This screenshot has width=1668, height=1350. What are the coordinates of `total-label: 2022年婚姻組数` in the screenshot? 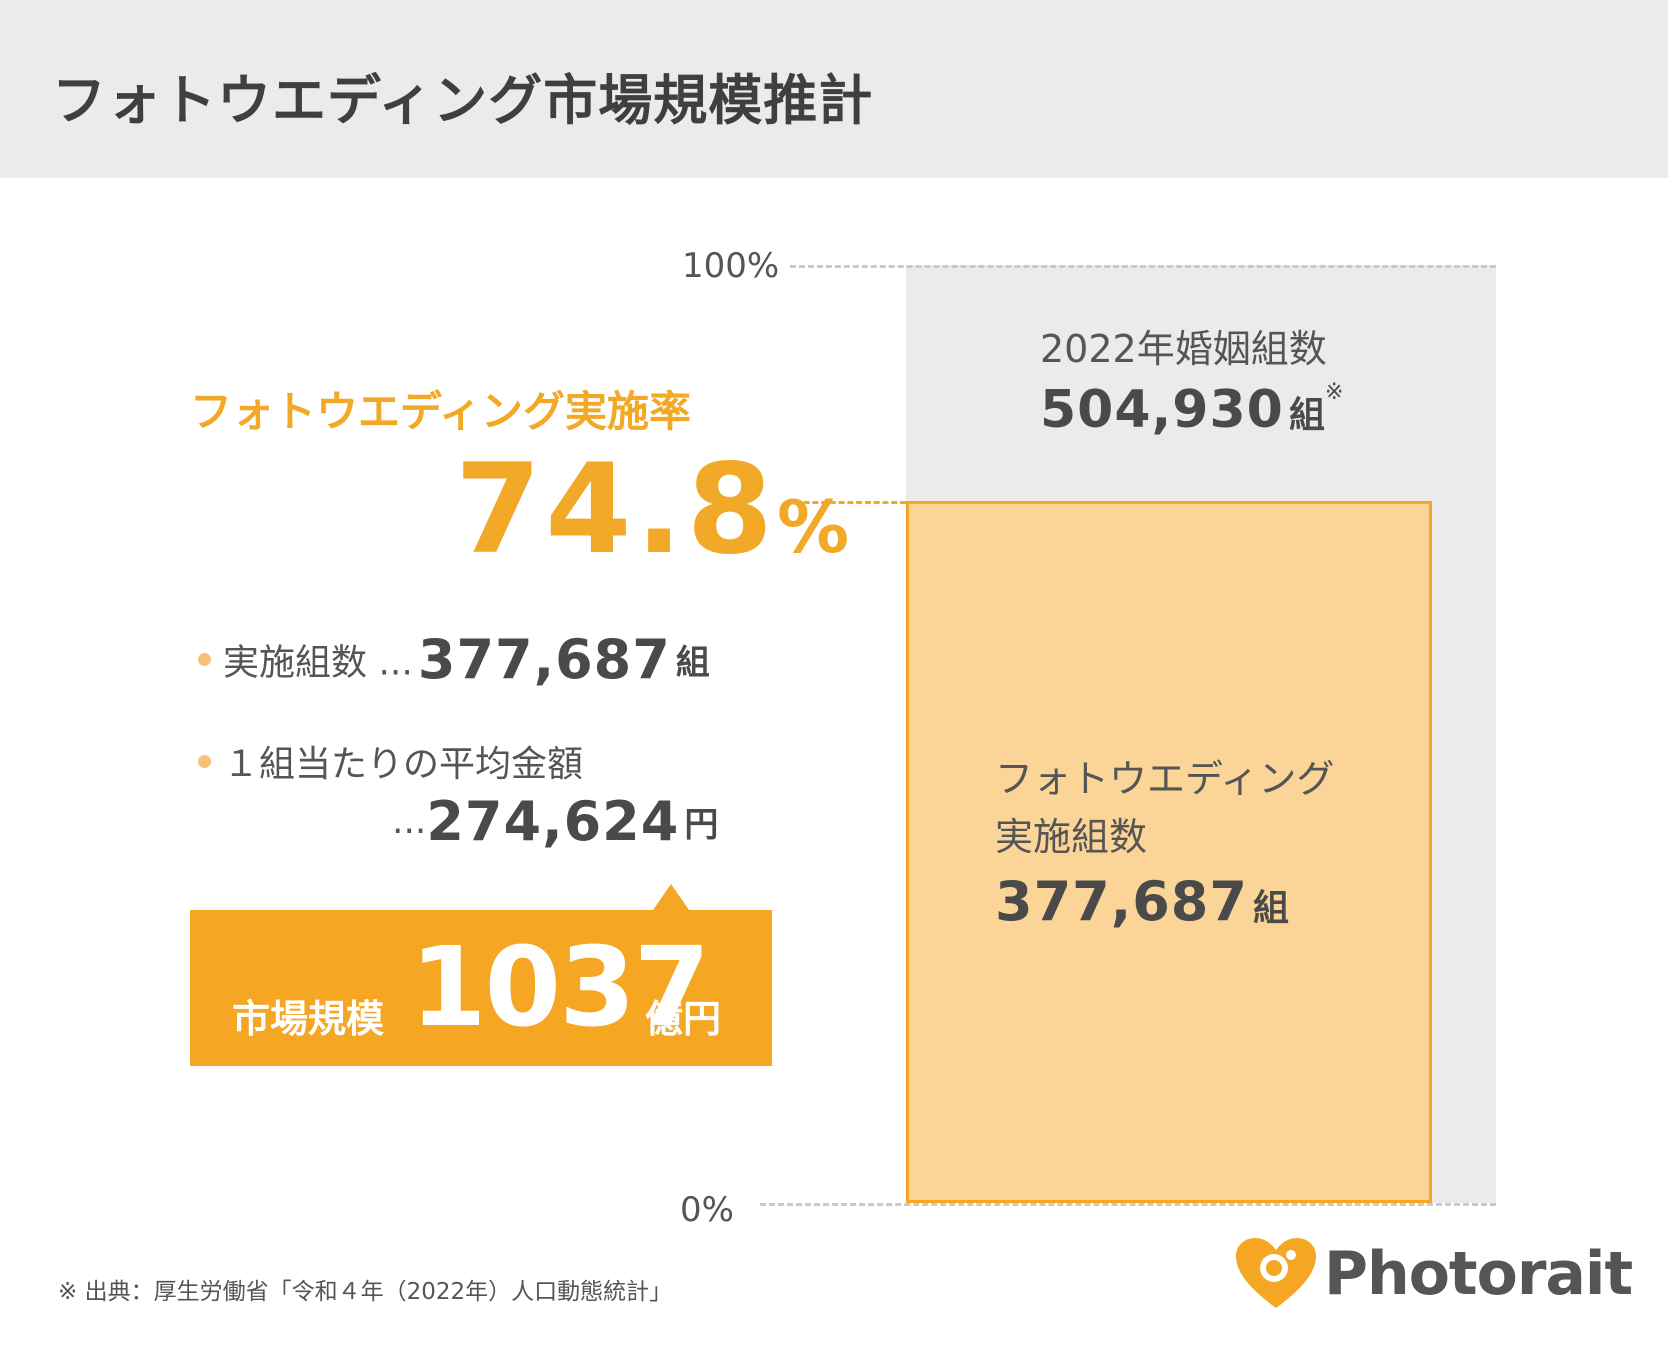 It's located at (1183, 349).